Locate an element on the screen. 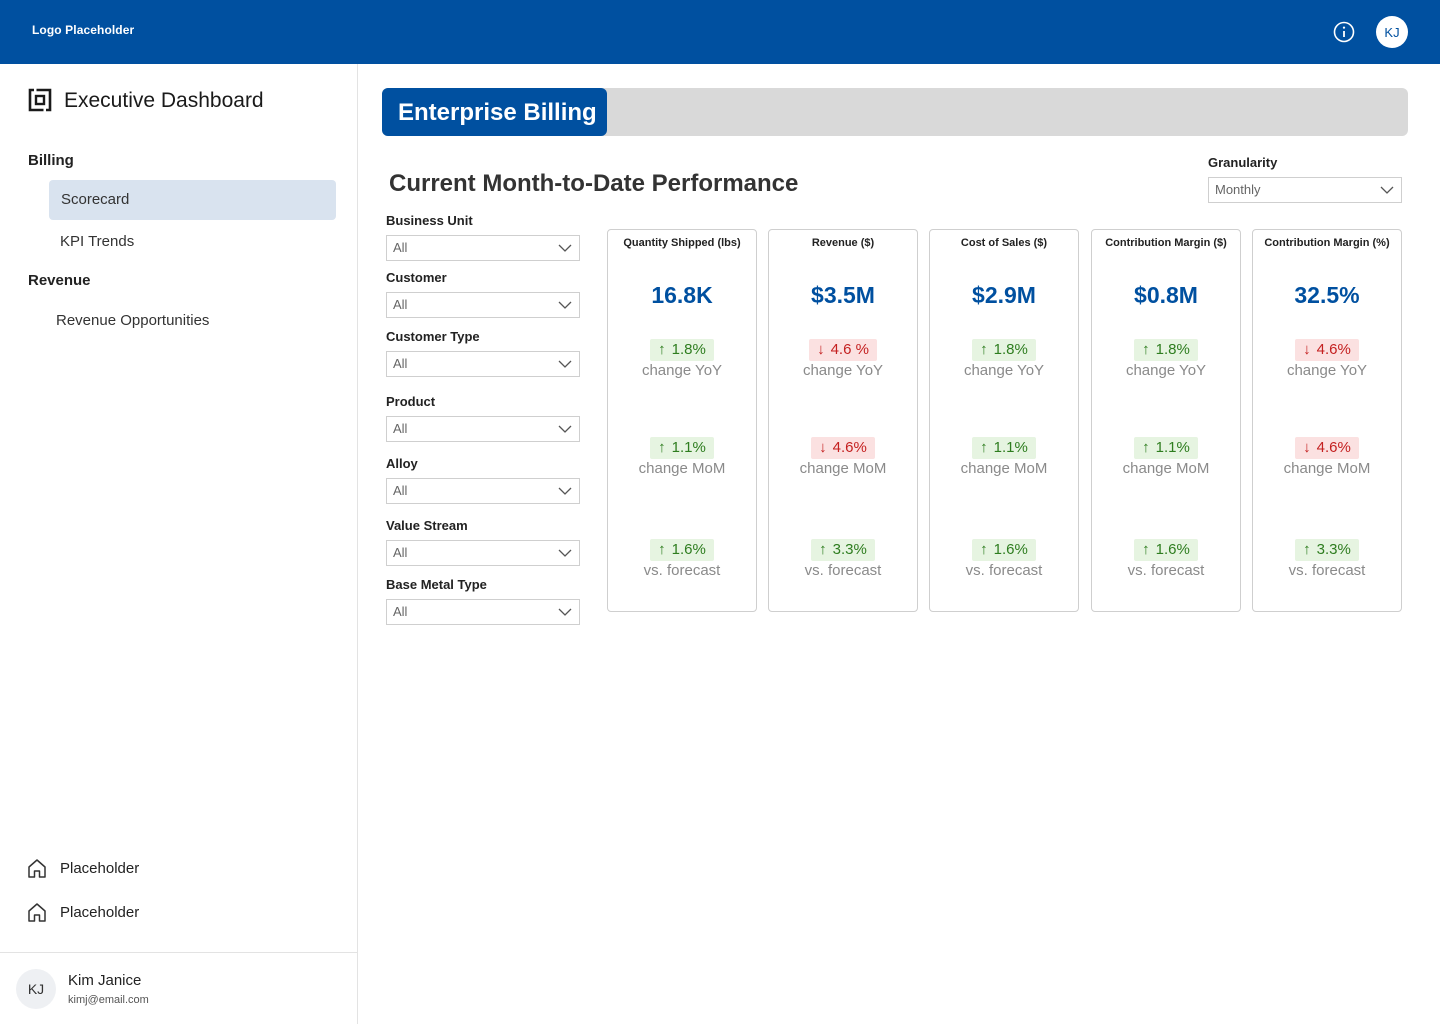 The image size is (1440, 1024). kpi-card-title: Contribution Margin ($) is located at coordinates (1166, 243).